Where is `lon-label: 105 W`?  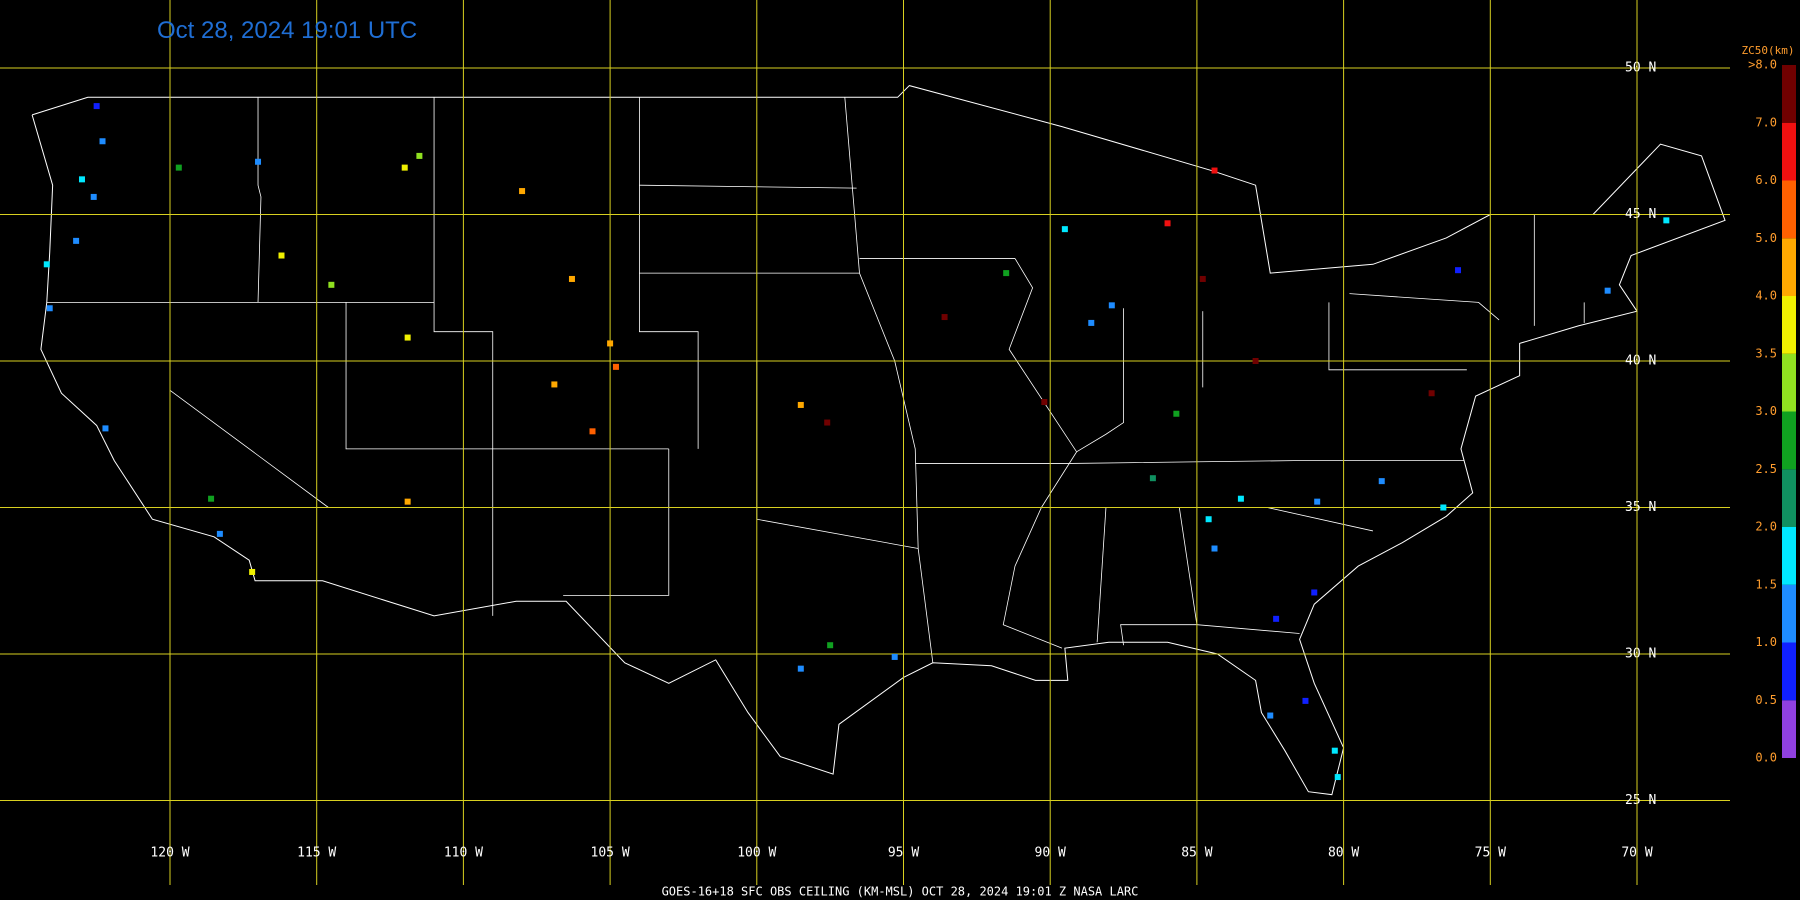 lon-label: 105 W is located at coordinates (610, 853).